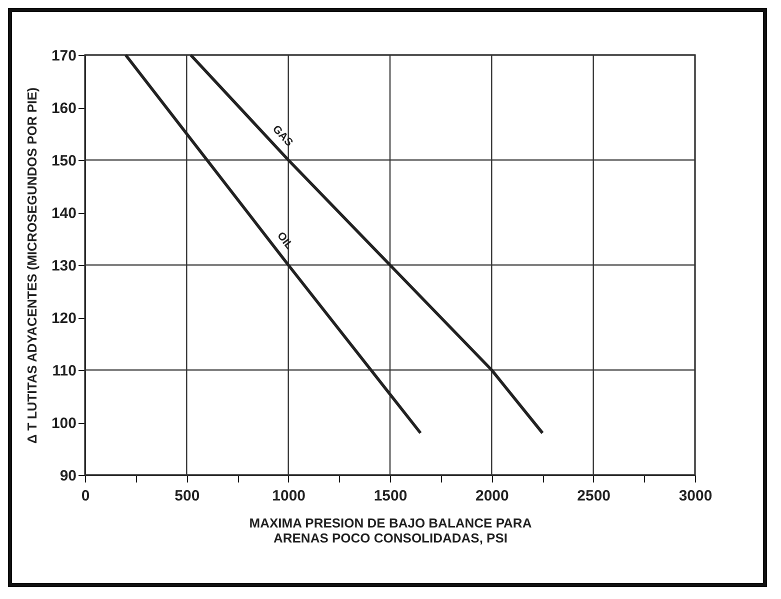 The image size is (781, 599). Describe the element at coordinates (492, 496) in the screenshot. I see `x-tick-label: 2000` at that location.